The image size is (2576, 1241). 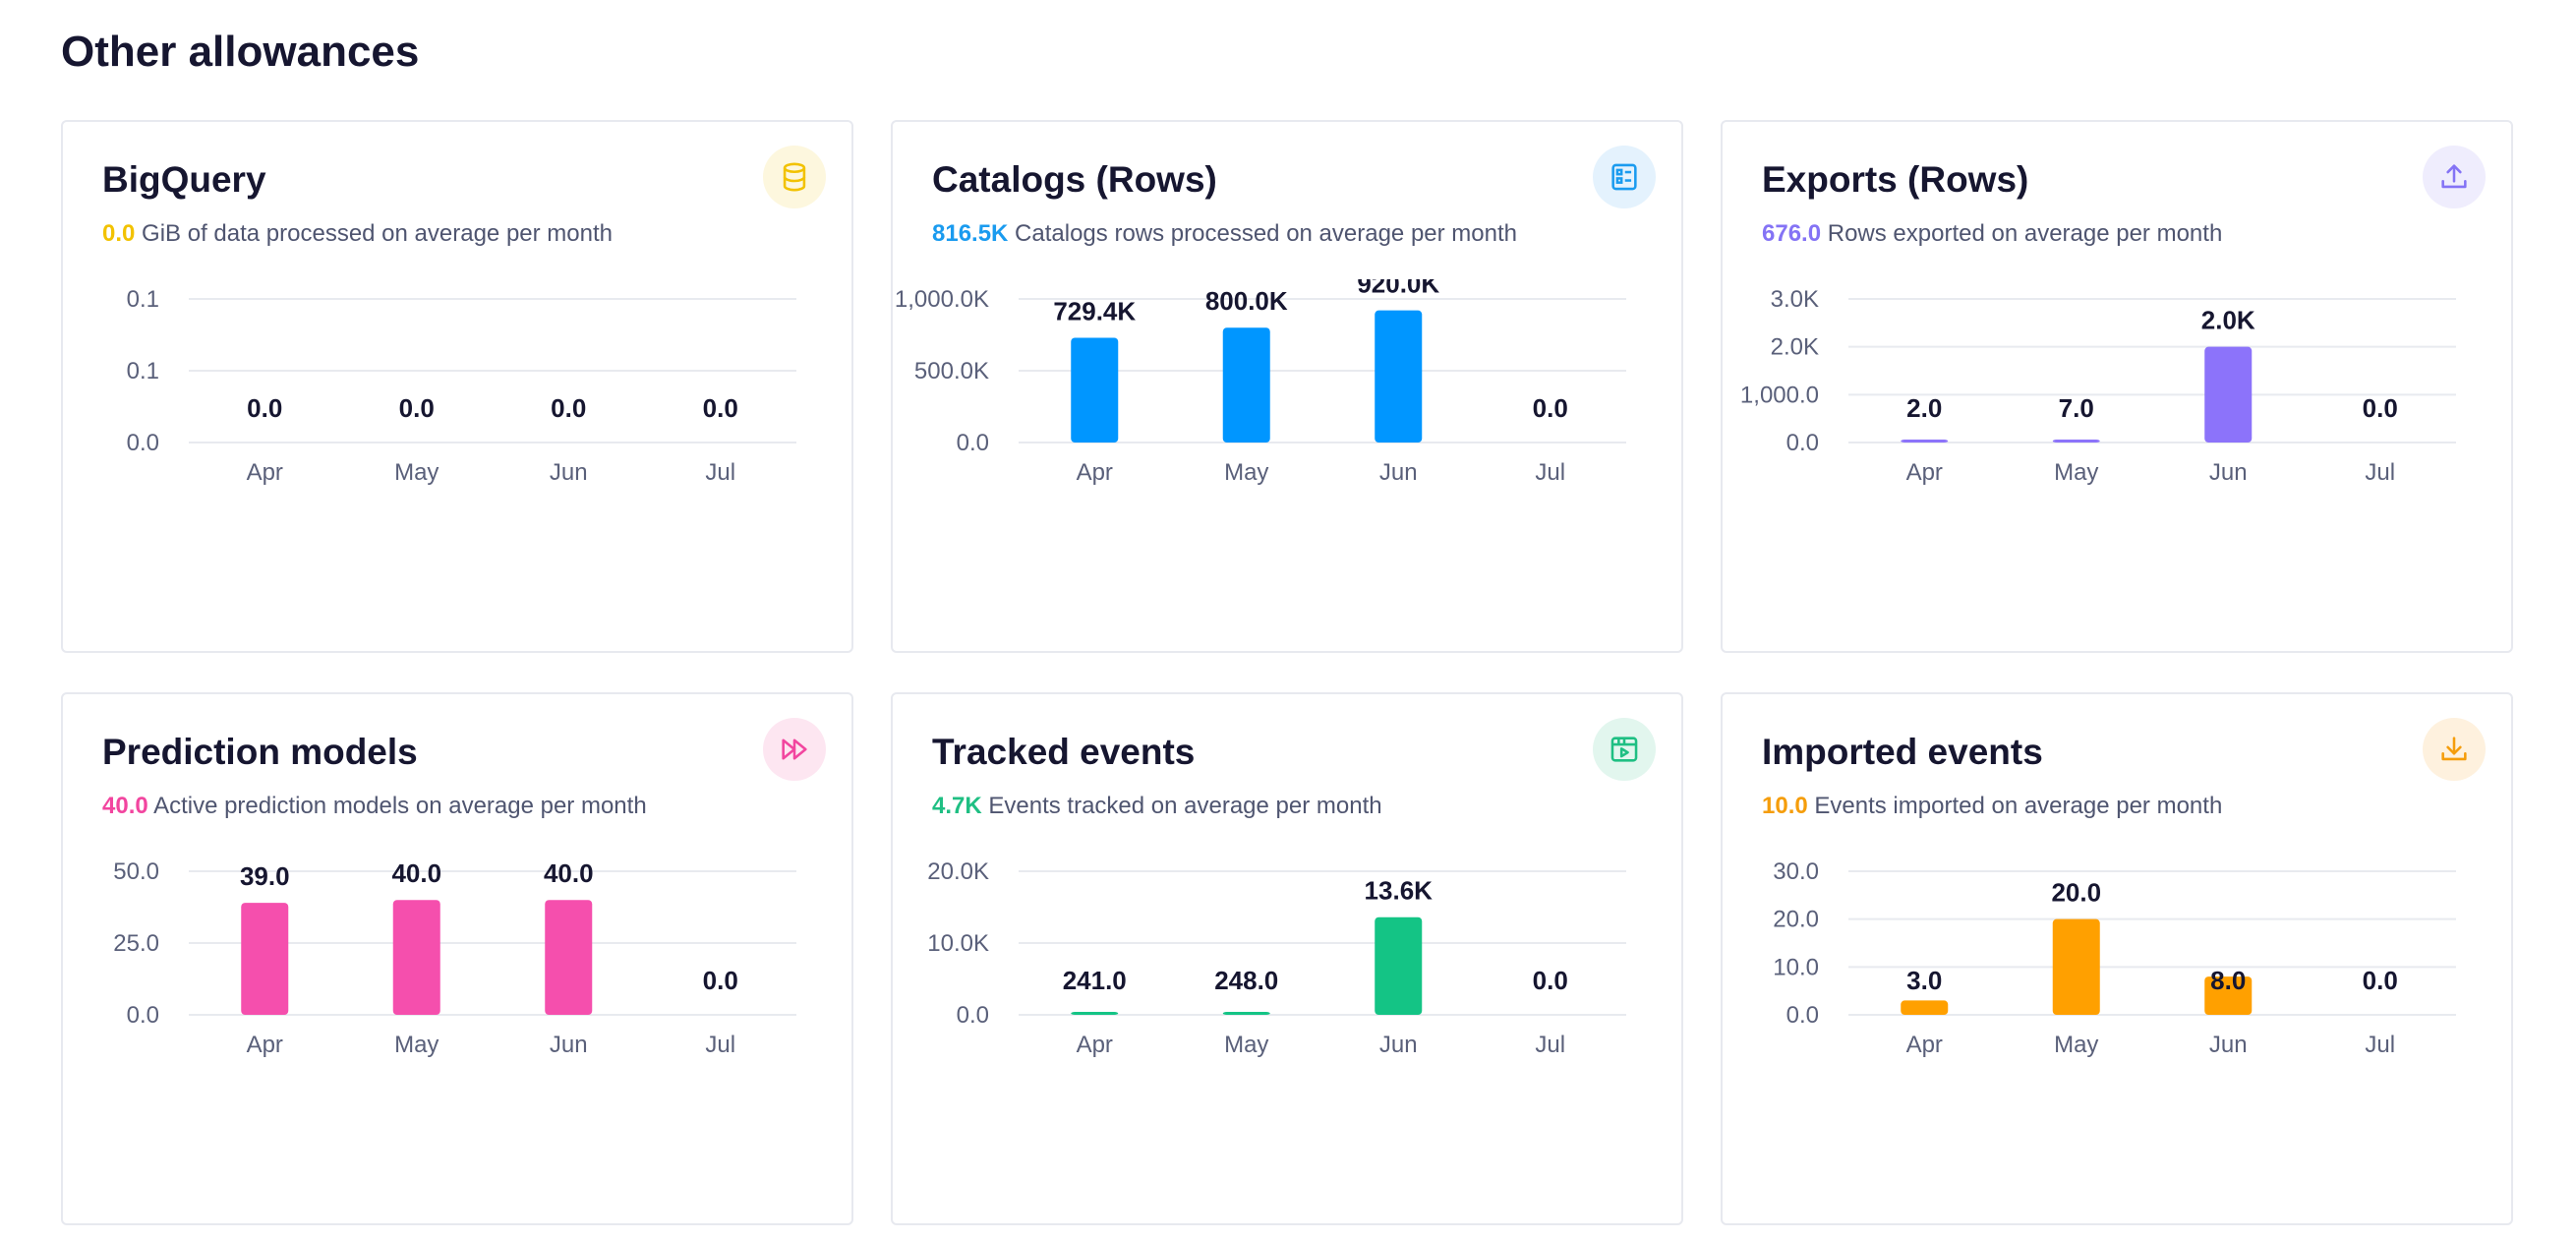 I want to click on data-label: 248.0, so click(x=1246, y=980).